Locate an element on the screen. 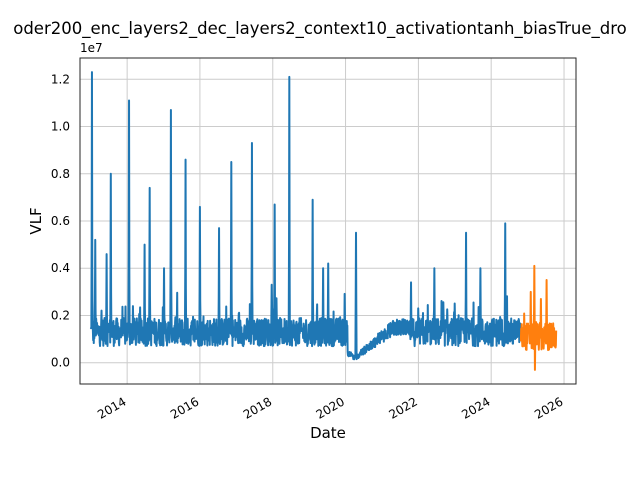 The height and width of the screenshot is (480, 640). y-axis-label: VLF is located at coordinates (36, 220).